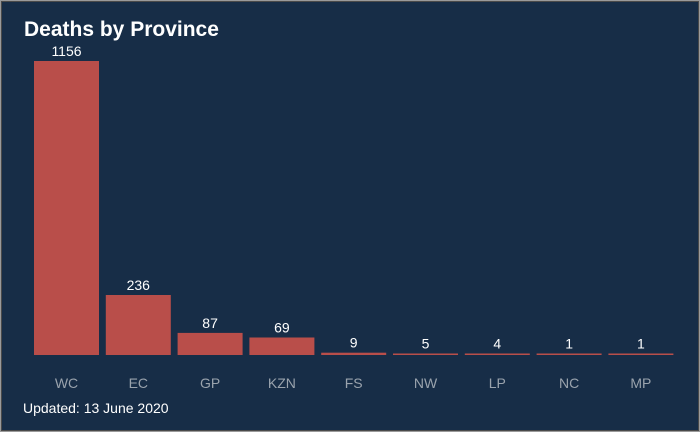  What do you see at coordinates (426, 344) in the screenshot?
I see `data-label-nw: 5` at bounding box center [426, 344].